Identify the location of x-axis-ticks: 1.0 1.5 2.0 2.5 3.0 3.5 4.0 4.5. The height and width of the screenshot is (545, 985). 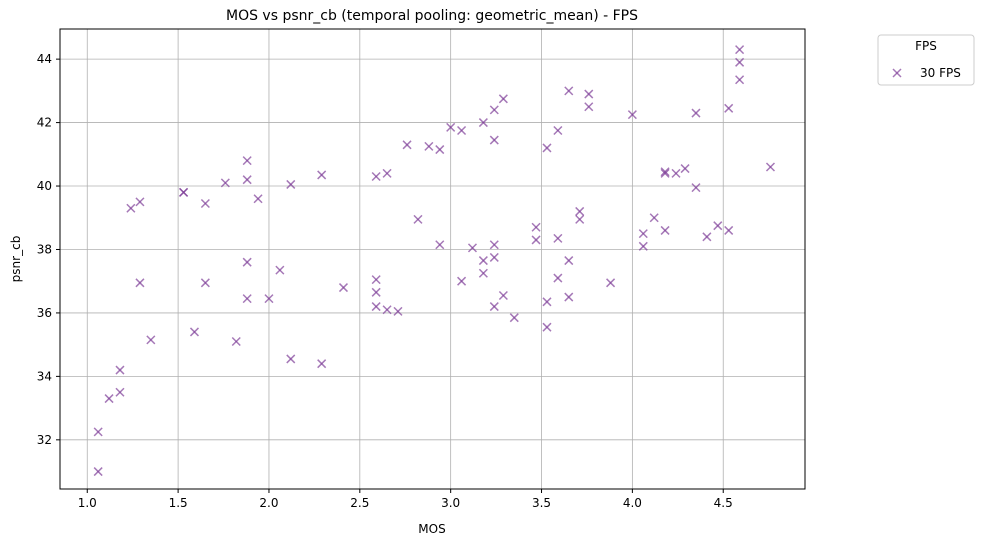
(405, 499).